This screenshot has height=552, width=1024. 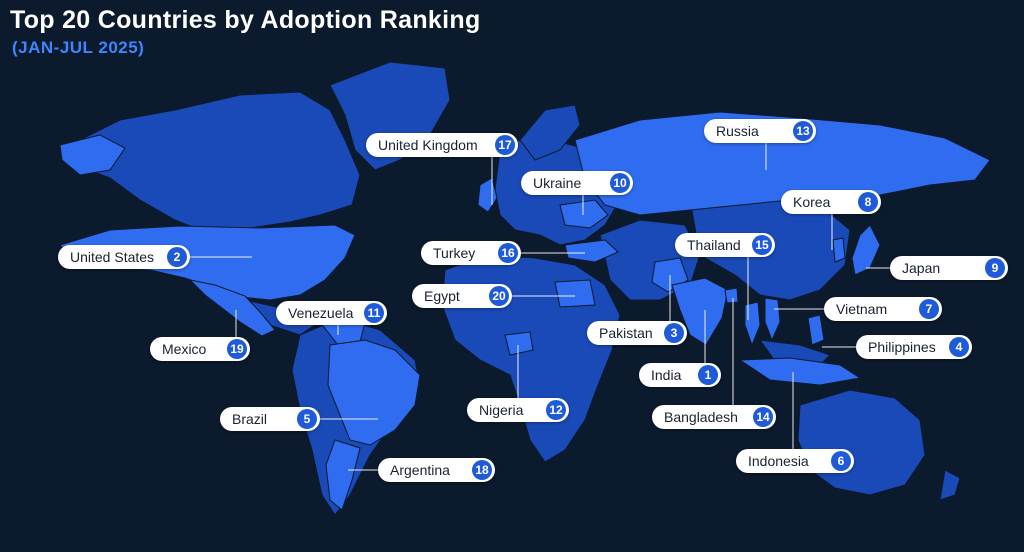 I want to click on label-nigeria: Nigeria 12, so click(x=518, y=410).